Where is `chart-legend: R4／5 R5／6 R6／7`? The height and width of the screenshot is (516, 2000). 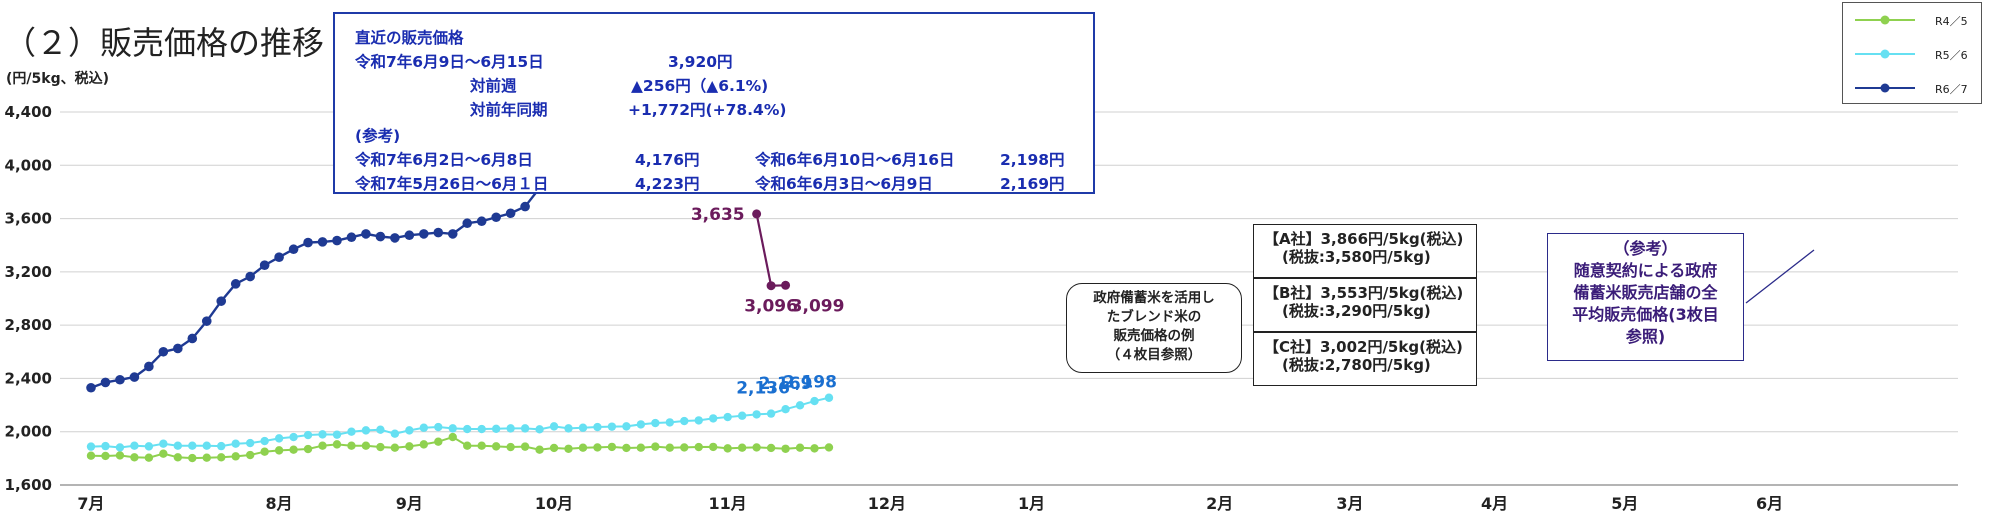 chart-legend: R4／5 R5／6 R6／7 is located at coordinates (1912, 53).